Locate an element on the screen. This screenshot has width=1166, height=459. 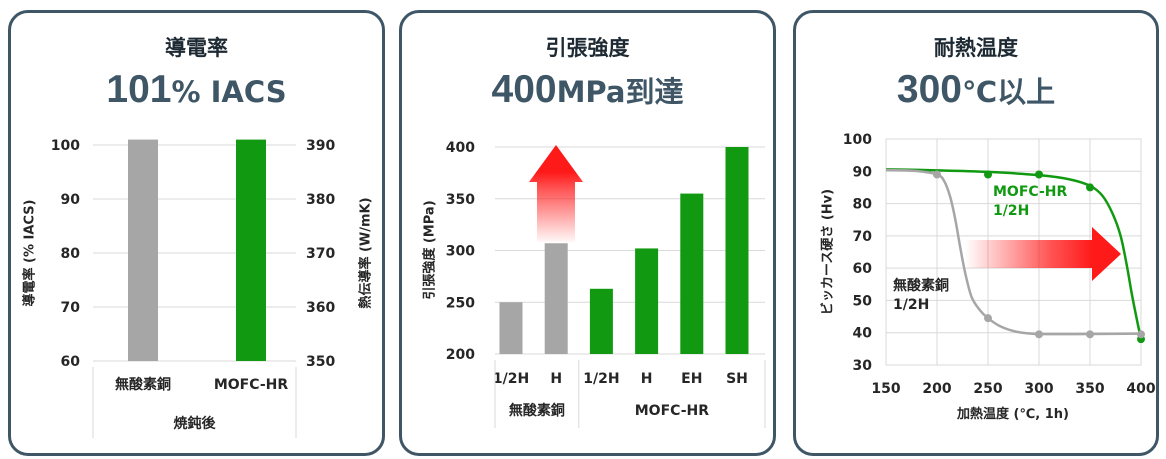
y2-tick-label: 370 is located at coordinates (320, 254).